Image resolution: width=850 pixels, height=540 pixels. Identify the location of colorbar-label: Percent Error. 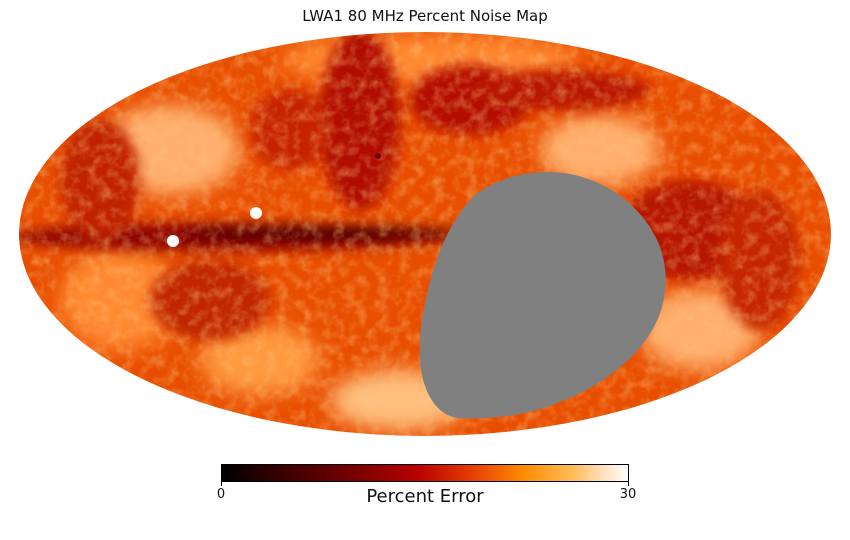
(425, 496).